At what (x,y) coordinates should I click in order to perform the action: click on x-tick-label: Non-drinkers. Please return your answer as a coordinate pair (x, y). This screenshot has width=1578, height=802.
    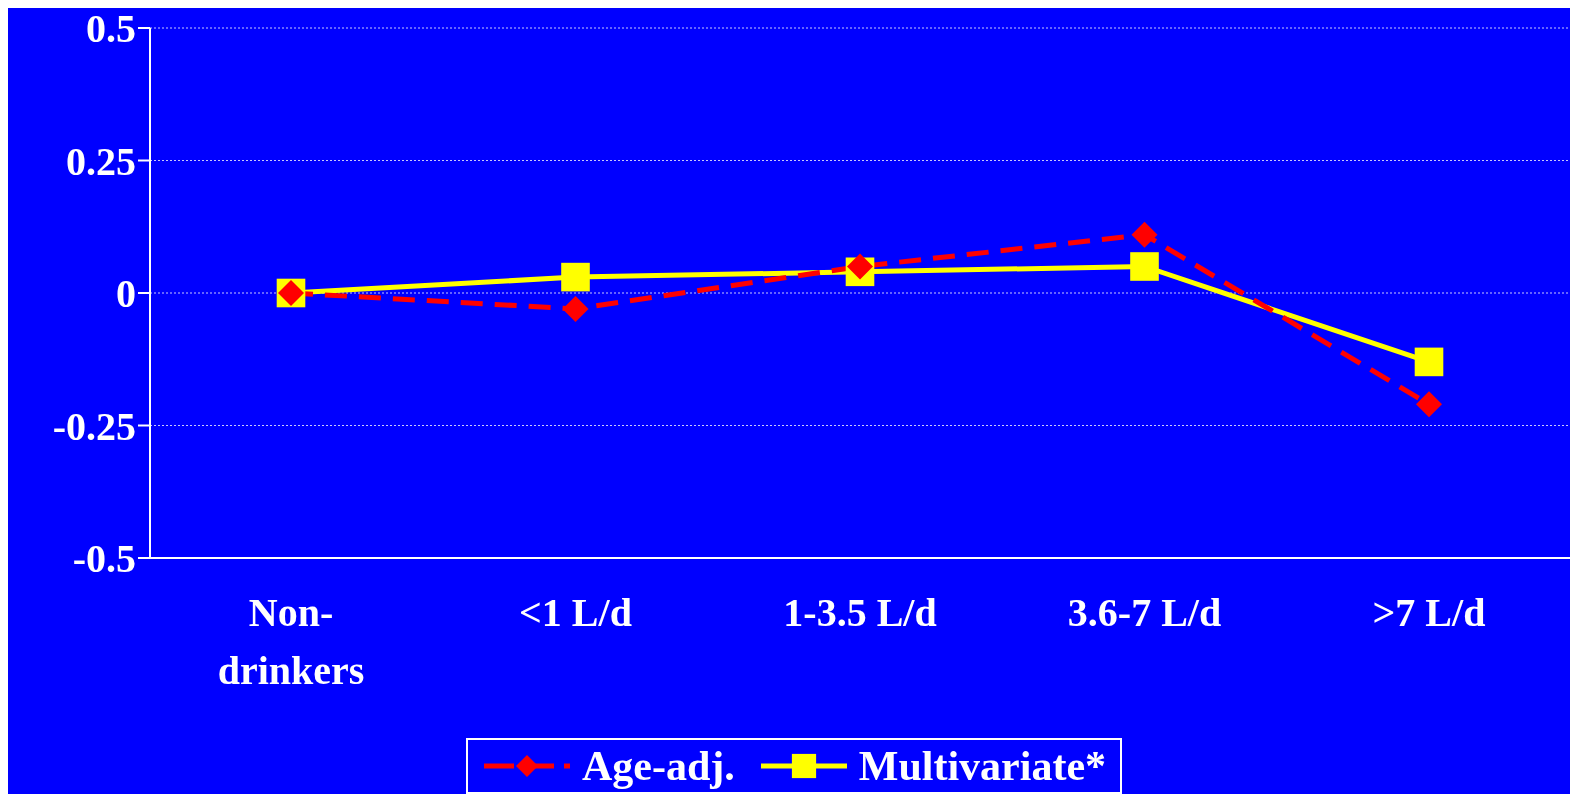
    Looking at the image, I should click on (291, 641).